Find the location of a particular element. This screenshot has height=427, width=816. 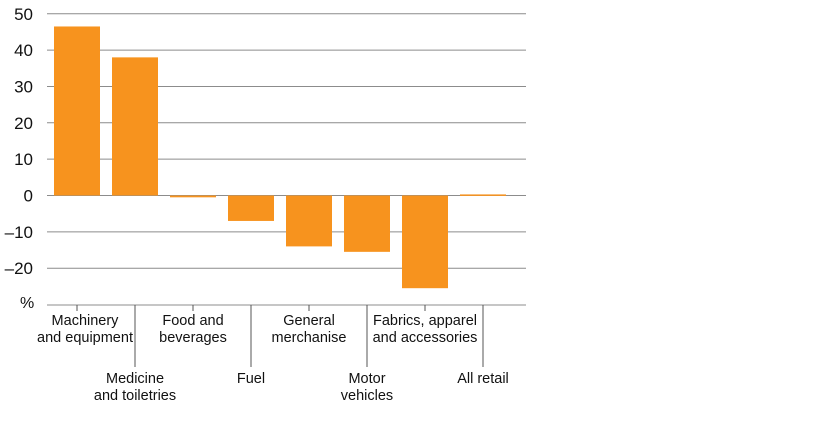

category-label: Fabrics, apparel and accessories is located at coordinates (425, 329).